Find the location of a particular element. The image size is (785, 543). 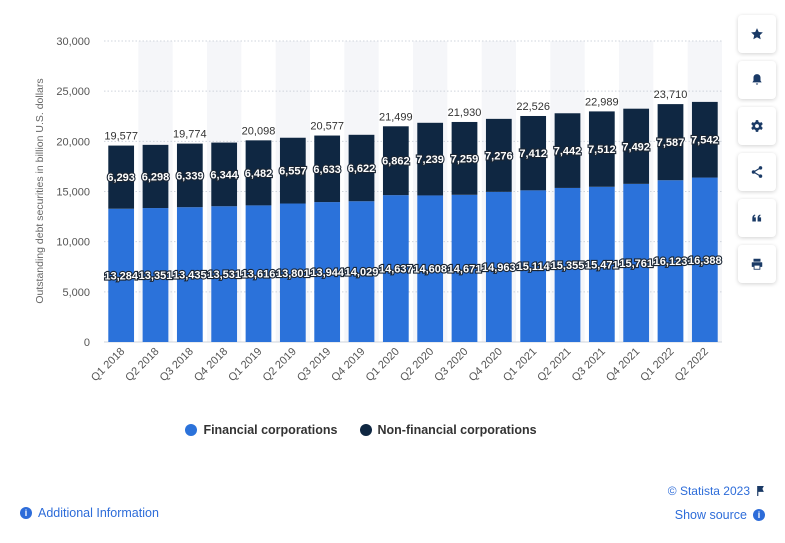

data-label-nonfinancial: 6,633 is located at coordinates (327, 170).